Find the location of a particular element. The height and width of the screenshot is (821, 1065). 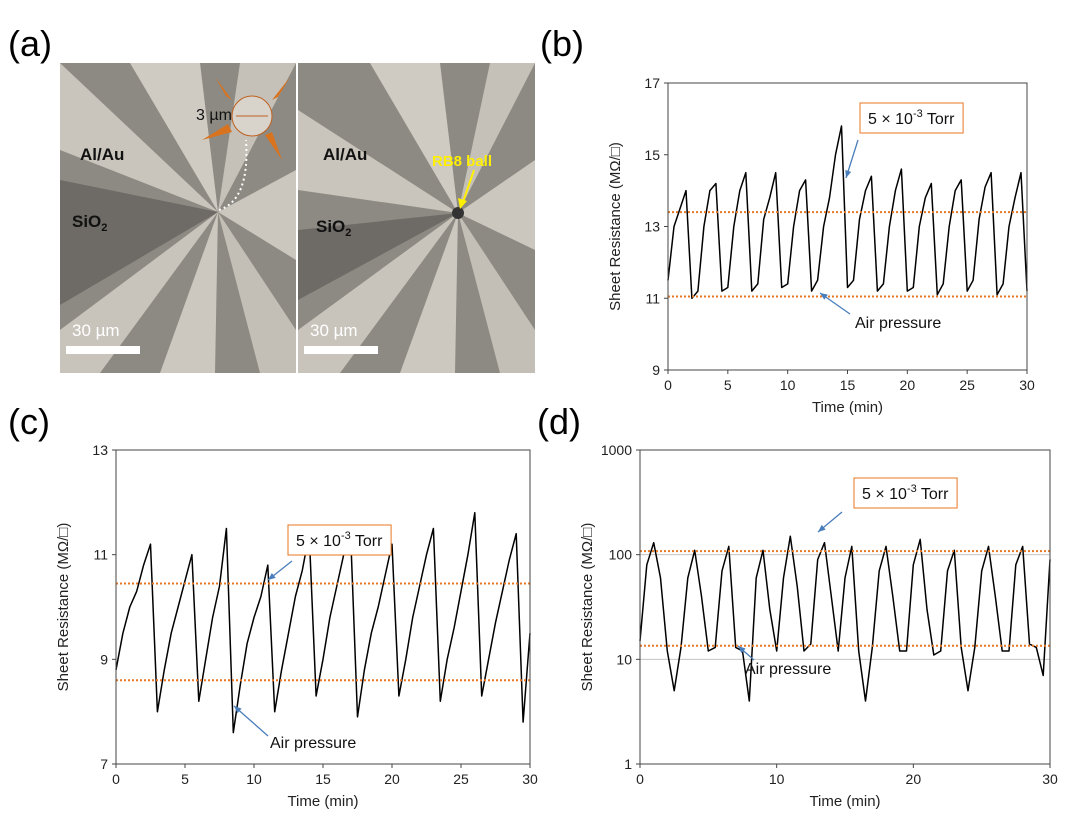

panel-label: (d) is located at coordinates (559, 421).